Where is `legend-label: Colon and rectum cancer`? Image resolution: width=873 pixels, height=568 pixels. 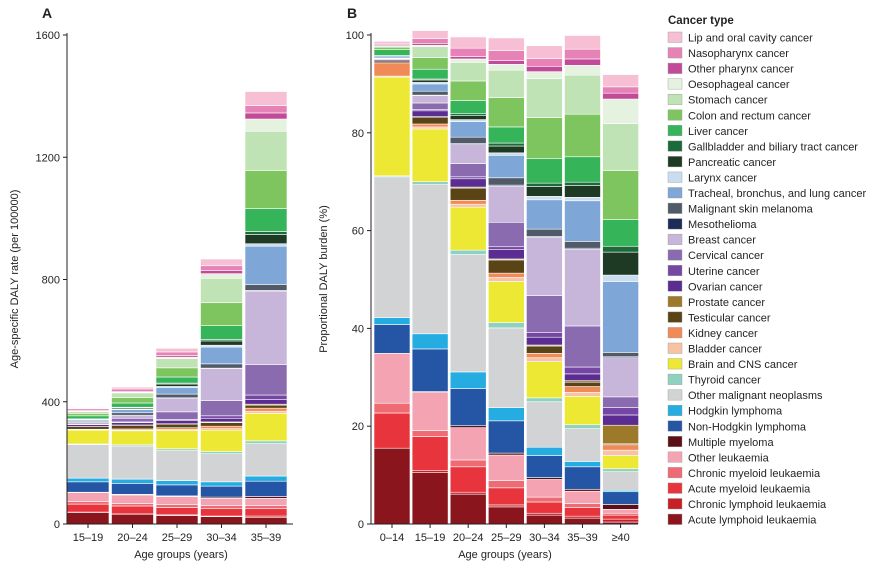
legend-label: Colon and rectum cancer is located at coordinates (749, 116).